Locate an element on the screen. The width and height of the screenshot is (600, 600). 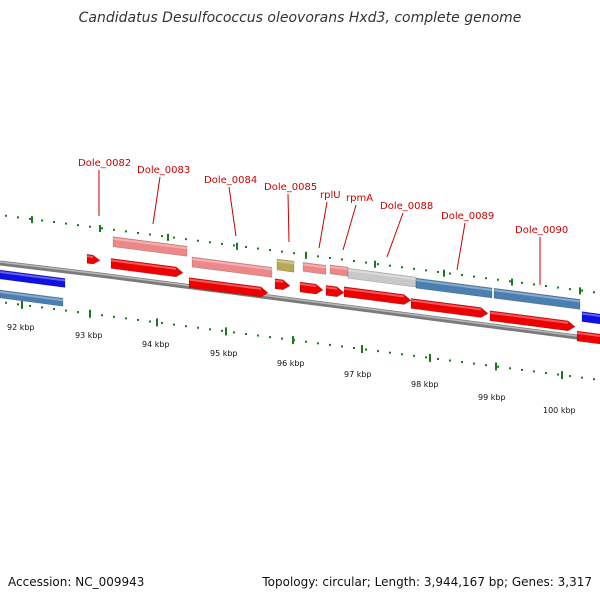
leader-rpma is located at coordinates (349, 227).